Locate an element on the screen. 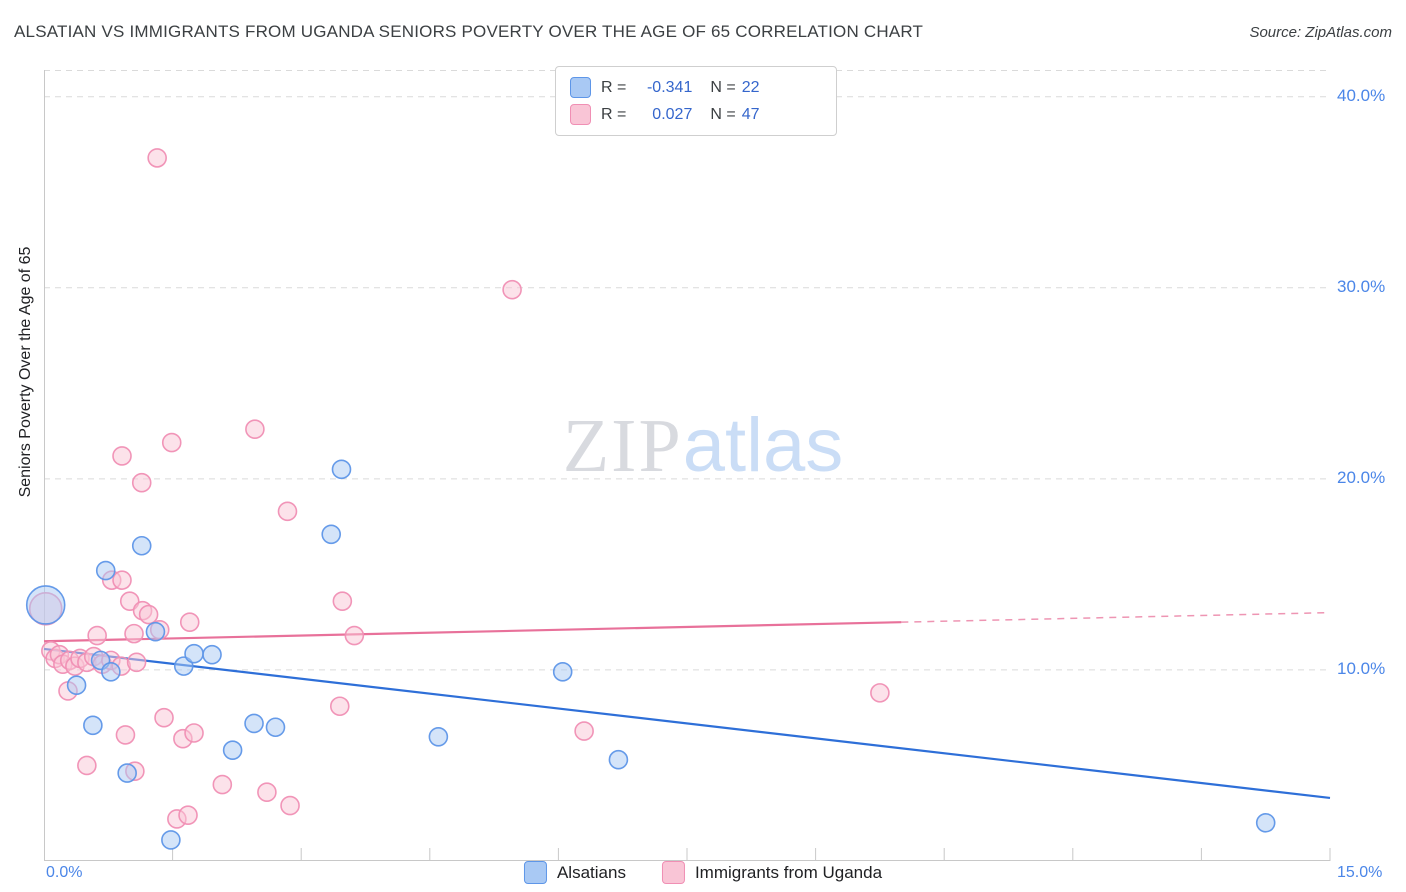 This screenshot has height=892, width=1406. legend-label-uganda: Immigrants from Uganda is located at coordinates (788, 872).